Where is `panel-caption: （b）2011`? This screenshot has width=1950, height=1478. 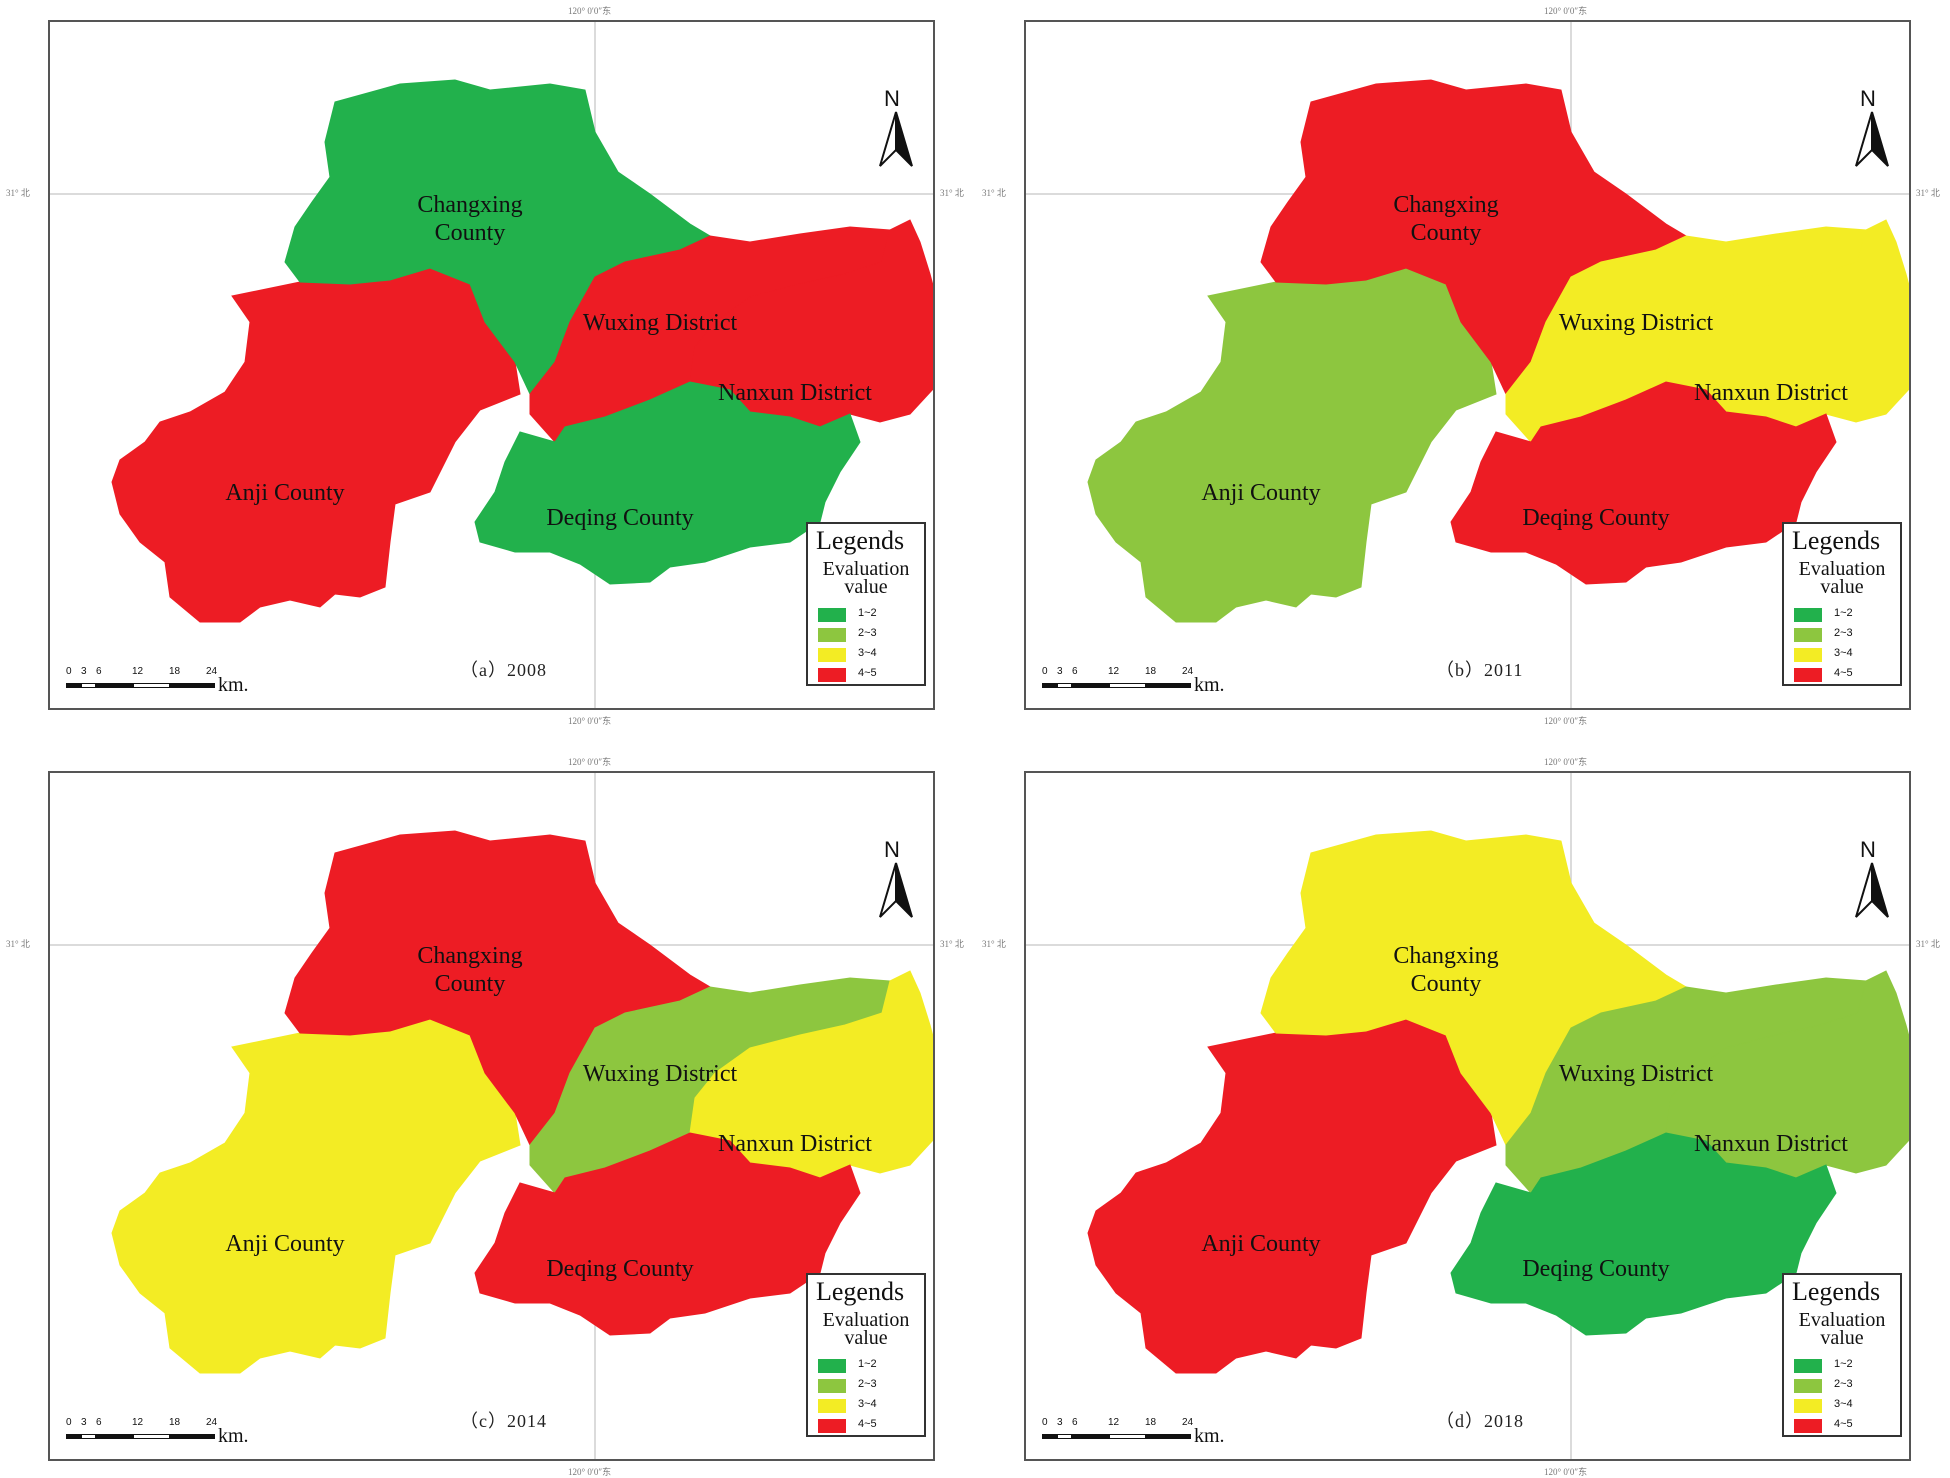
panel-caption: （b）2011 is located at coordinates (1480, 670).